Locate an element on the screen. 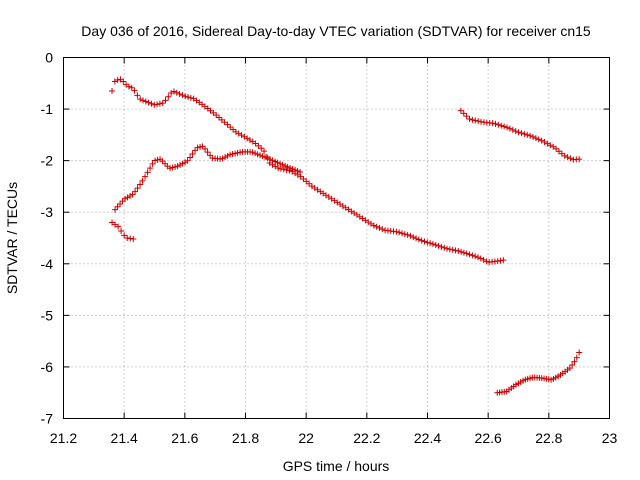  x-axis-label: GPS time / hours is located at coordinates (336, 466).